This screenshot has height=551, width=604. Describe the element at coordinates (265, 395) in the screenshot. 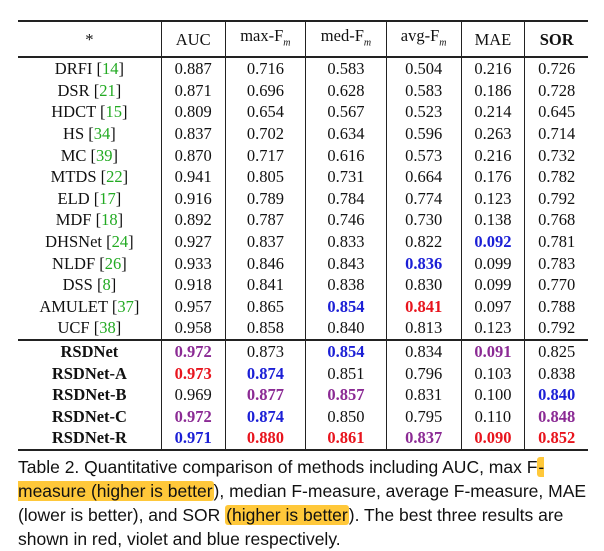

I see `max-f-cell: 0.877` at that location.